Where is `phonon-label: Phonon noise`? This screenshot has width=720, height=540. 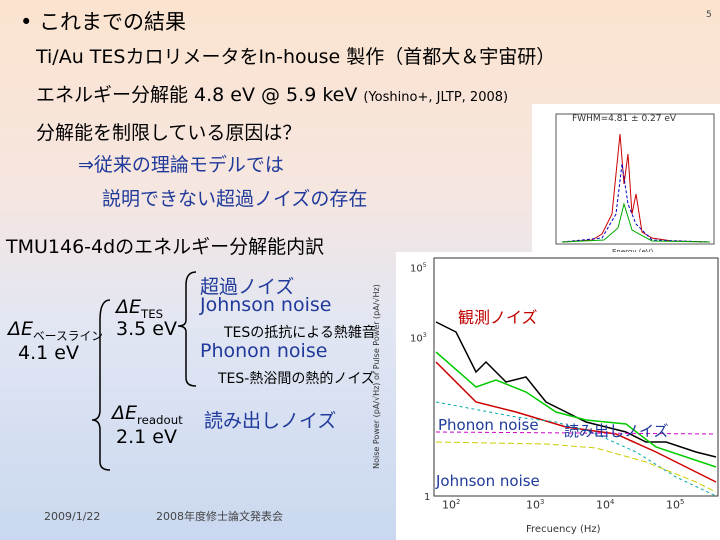
phonon-label: Phonon noise is located at coordinates (488, 425).